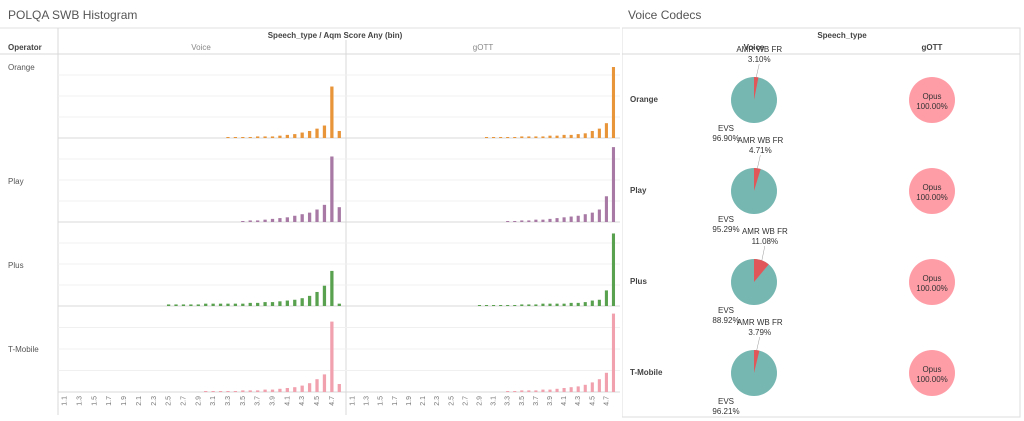 The image size is (1024, 421). I want to click on hist-x-tick-label: 1.9, so click(124, 401).